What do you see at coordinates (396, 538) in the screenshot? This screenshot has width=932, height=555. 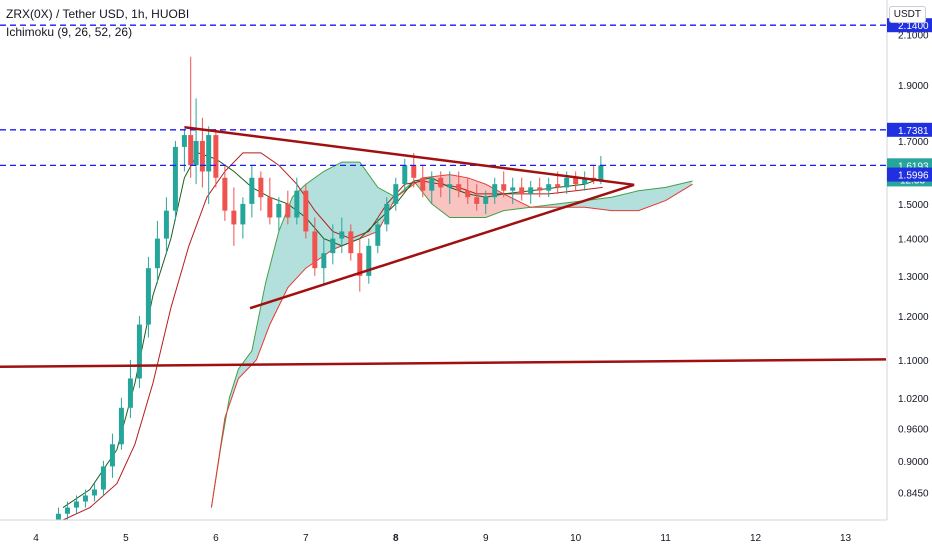 I see `x-tick-label: 8` at bounding box center [396, 538].